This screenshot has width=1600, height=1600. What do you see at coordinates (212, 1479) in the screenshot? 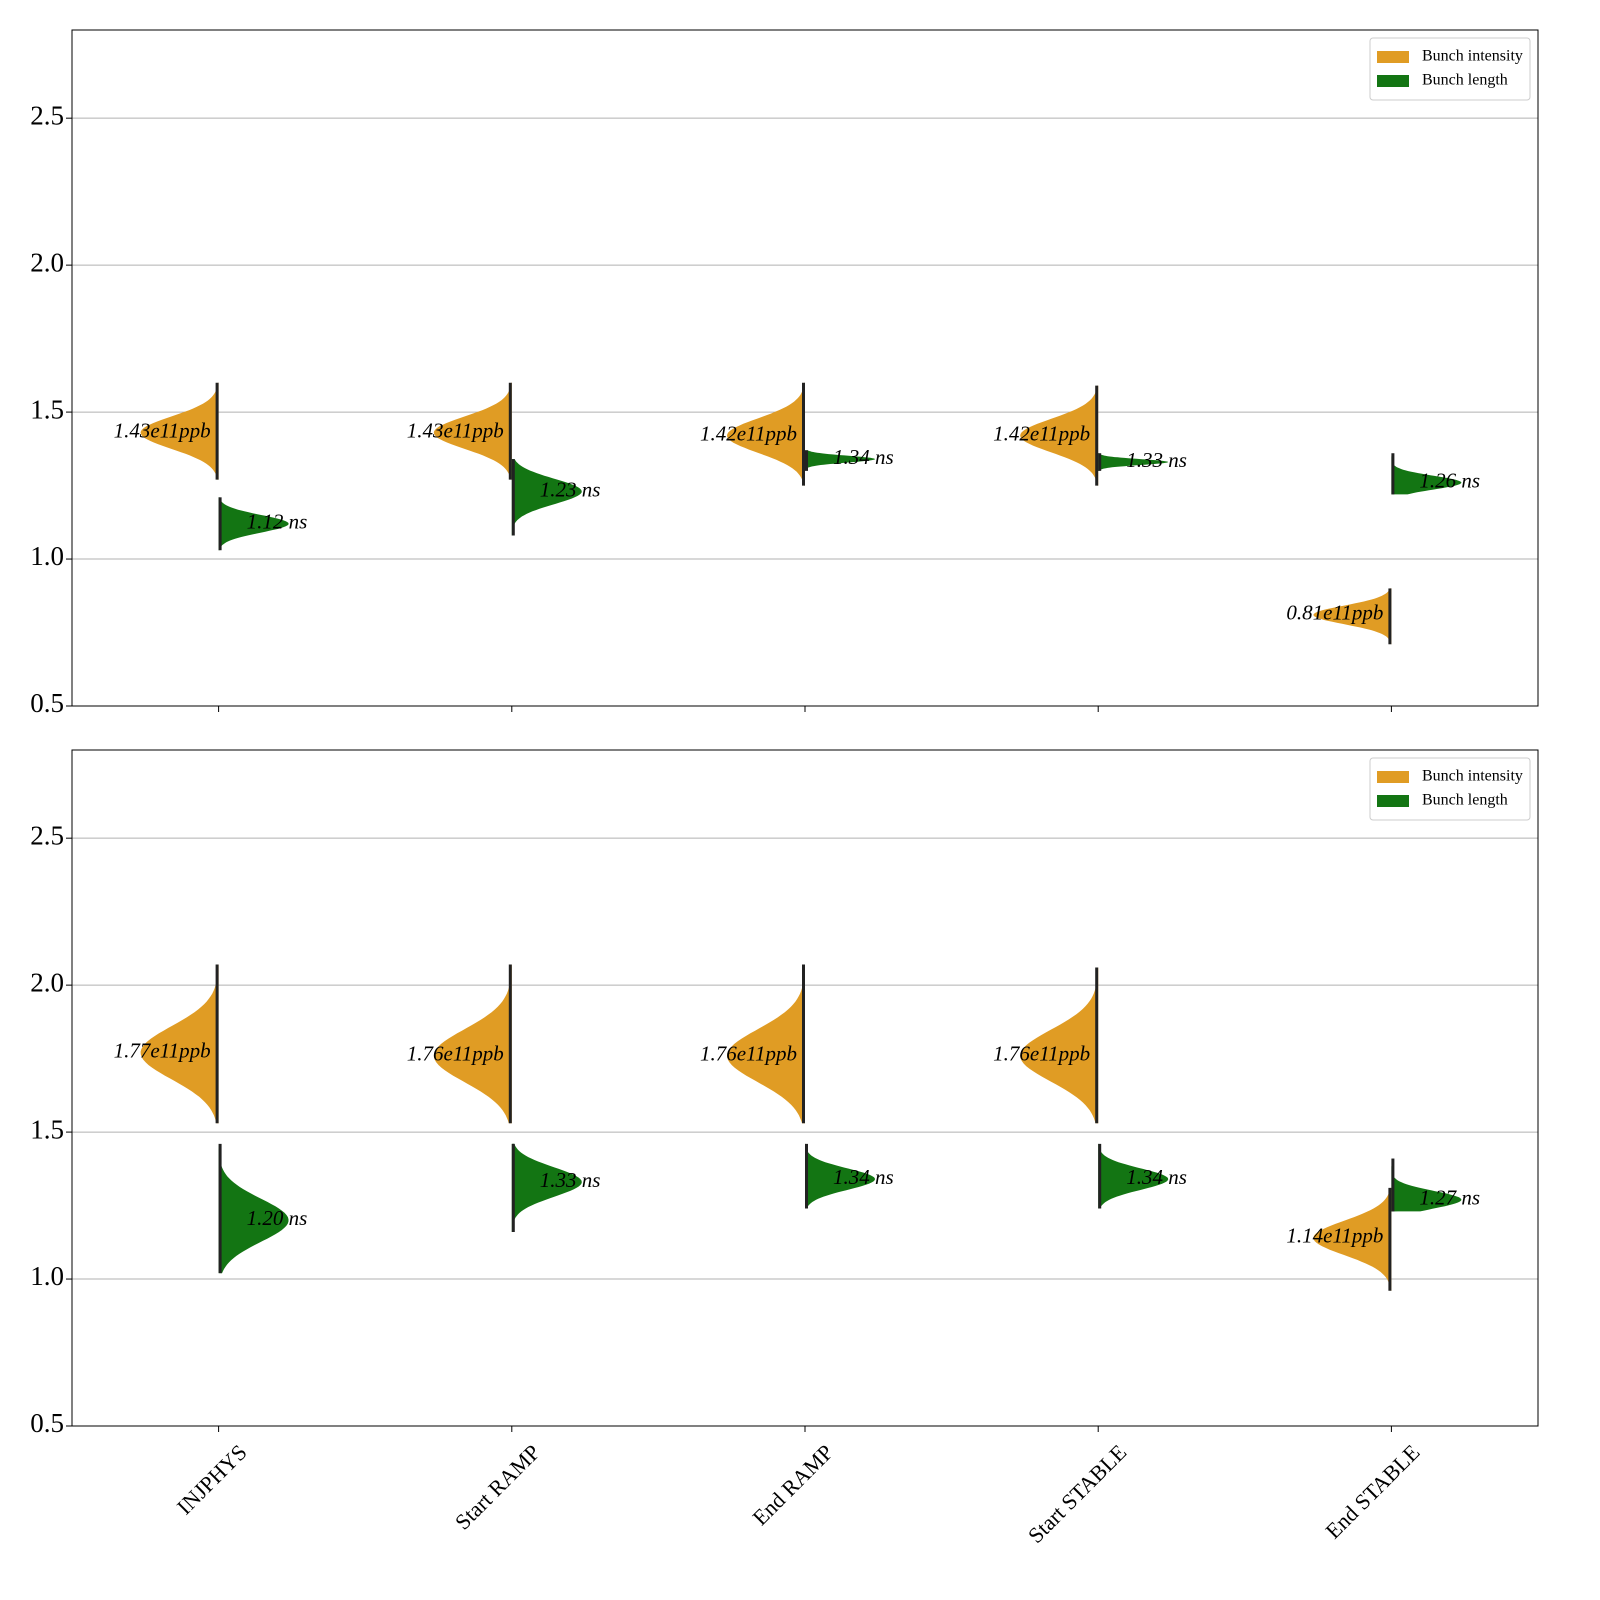
I see `x-tick-label: INJPHYS` at bounding box center [212, 1479].